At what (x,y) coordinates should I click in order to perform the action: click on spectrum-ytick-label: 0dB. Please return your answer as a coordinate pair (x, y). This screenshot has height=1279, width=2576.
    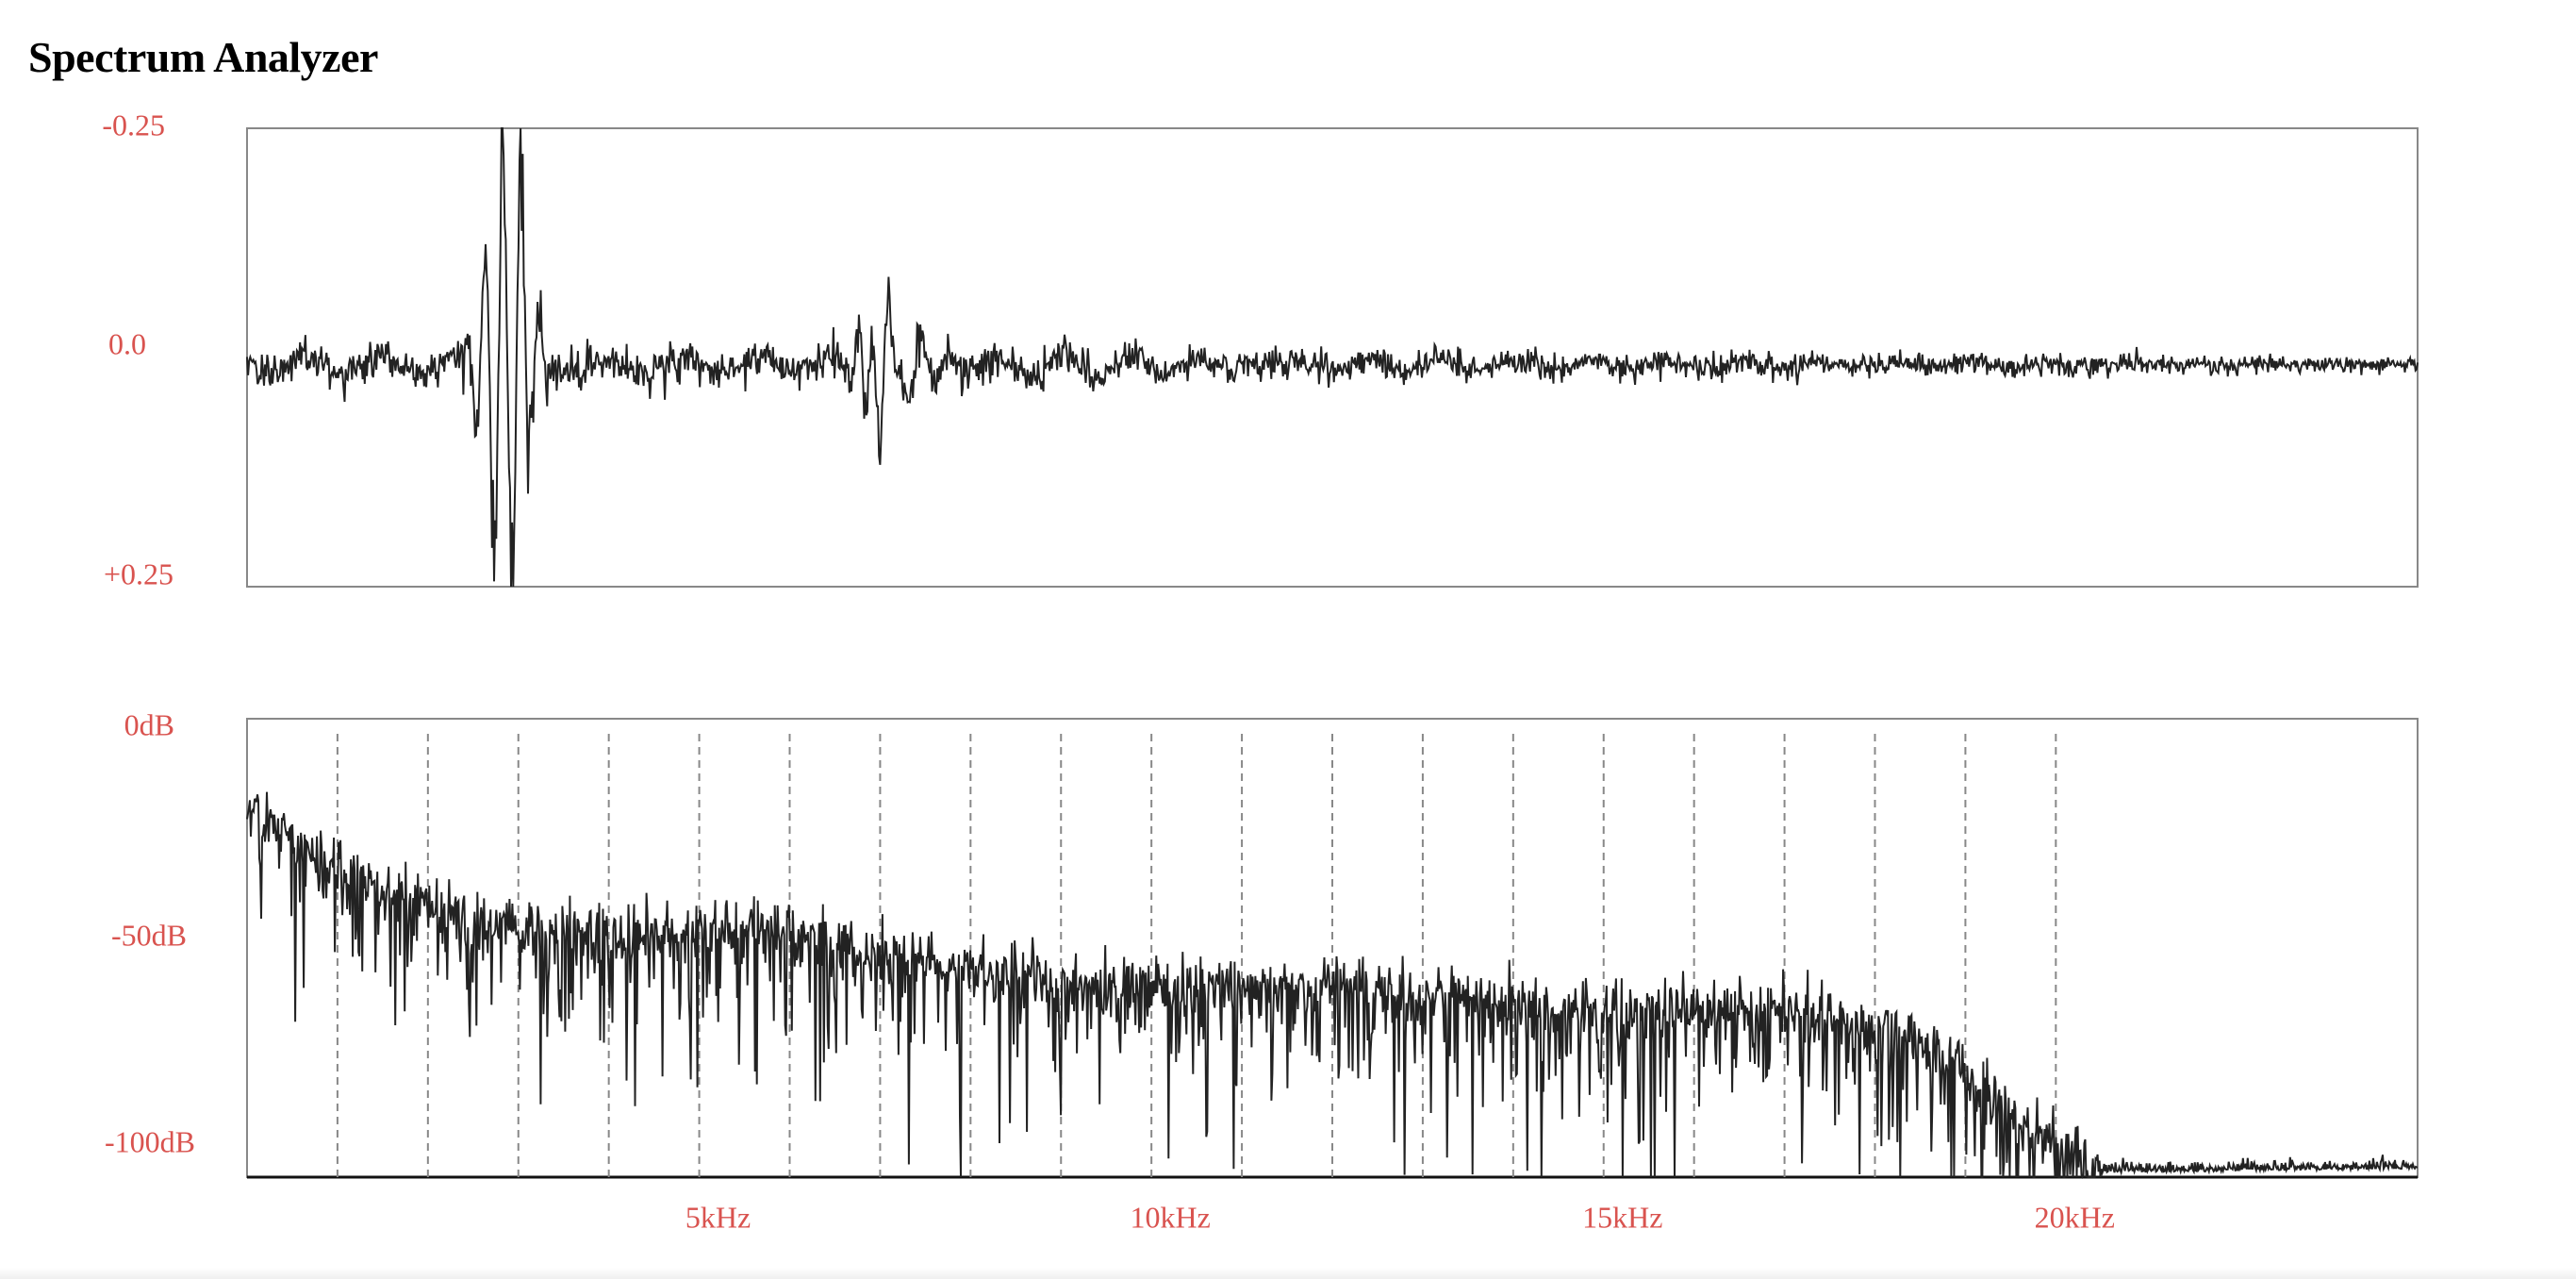
    Looking at the image, I should click on (149, 724).